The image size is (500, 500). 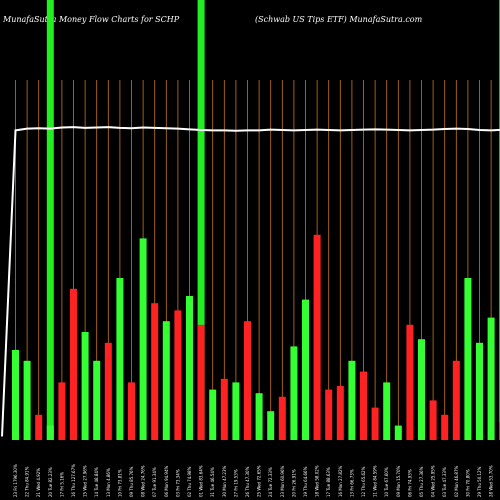 I want to click on x-tick-label: 06 Fri 74.93%, so click(x=409, y=483).